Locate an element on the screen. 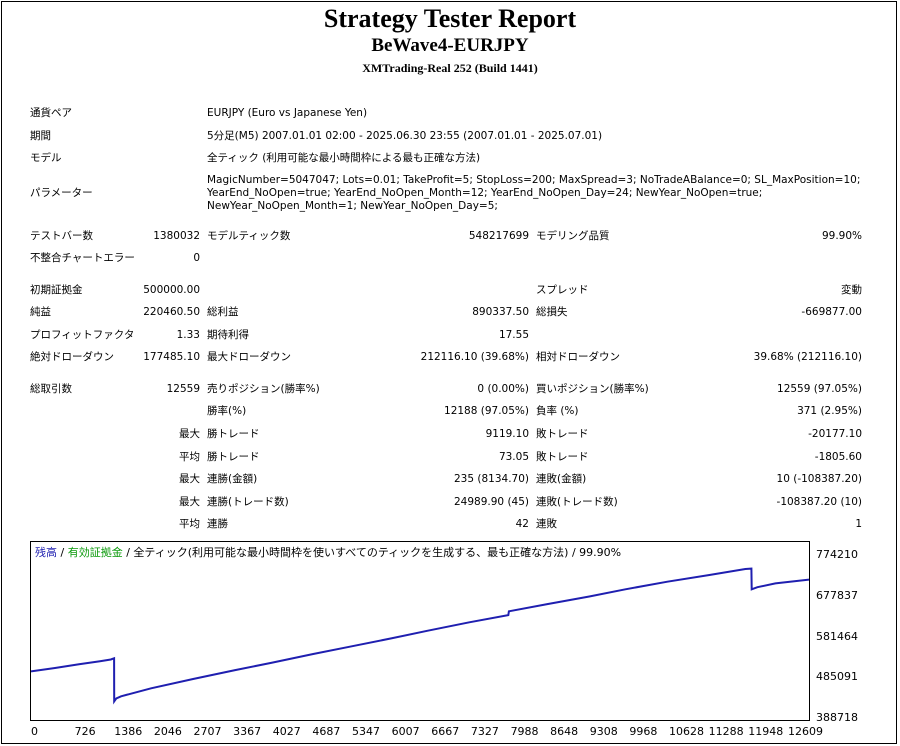  mismatch-label: 不整合チャートエラー is located at coordinates (82, 258).